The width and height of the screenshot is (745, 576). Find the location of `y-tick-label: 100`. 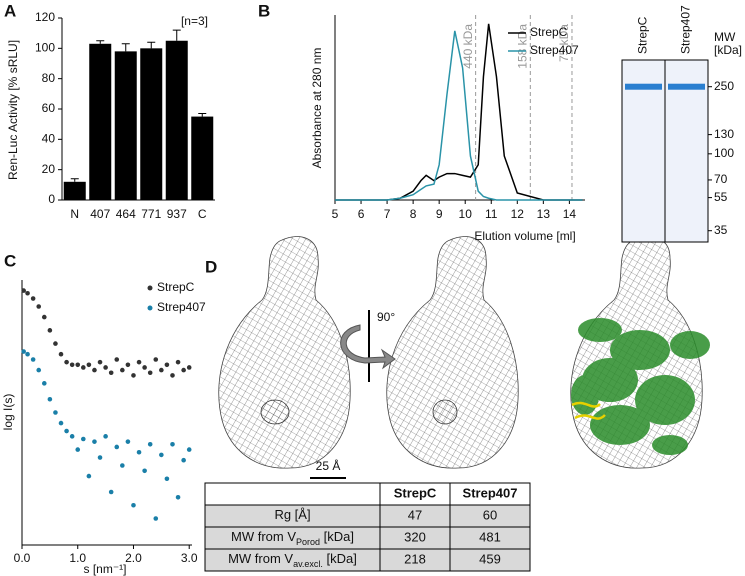

y-tick-label: 100 is located at coordinates (724, 153).